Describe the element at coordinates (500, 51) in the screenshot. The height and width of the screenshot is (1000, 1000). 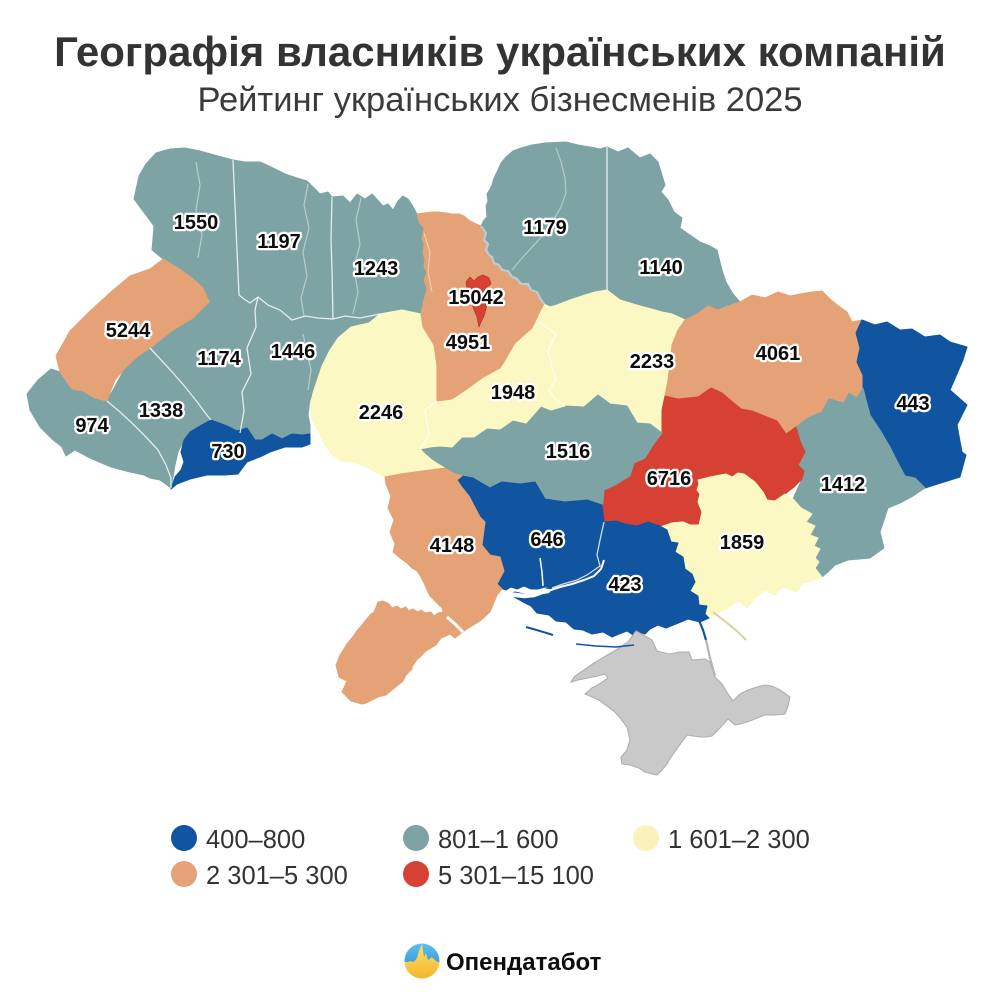
I see `svg-text:Географія власників українськи: Географія власників українських компаній` at that location.